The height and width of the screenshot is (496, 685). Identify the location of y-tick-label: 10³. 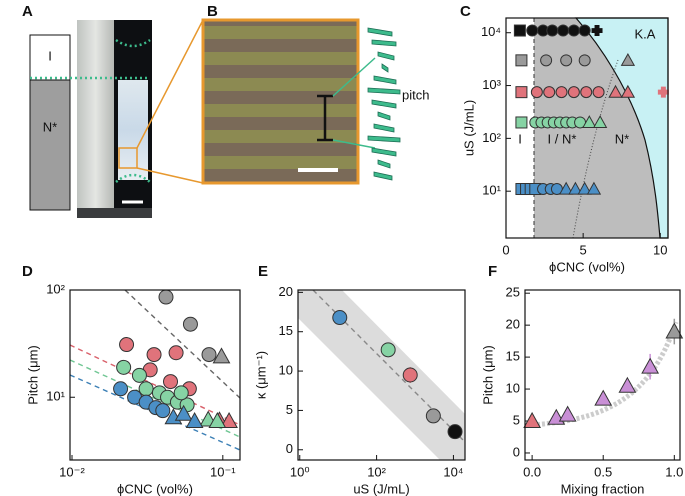
(491, 84).